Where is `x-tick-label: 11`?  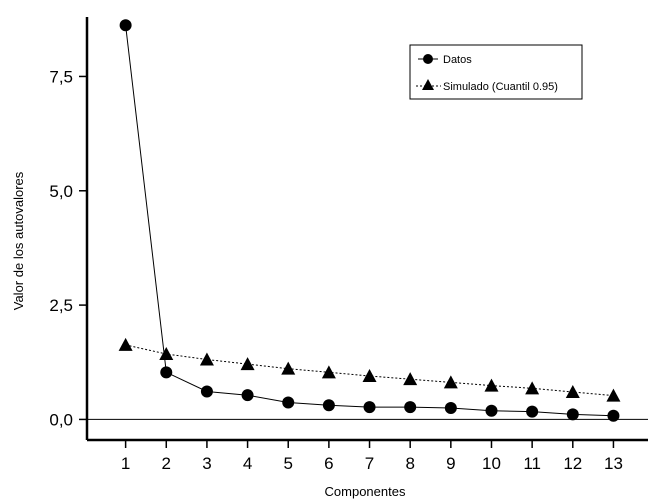
x-tick-label: 11 is located at coordinates (532, 463).